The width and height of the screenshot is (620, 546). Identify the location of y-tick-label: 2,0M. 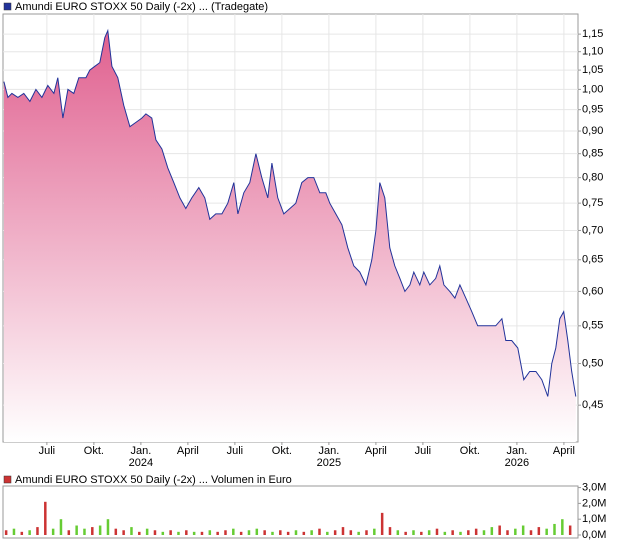
(594, 503).